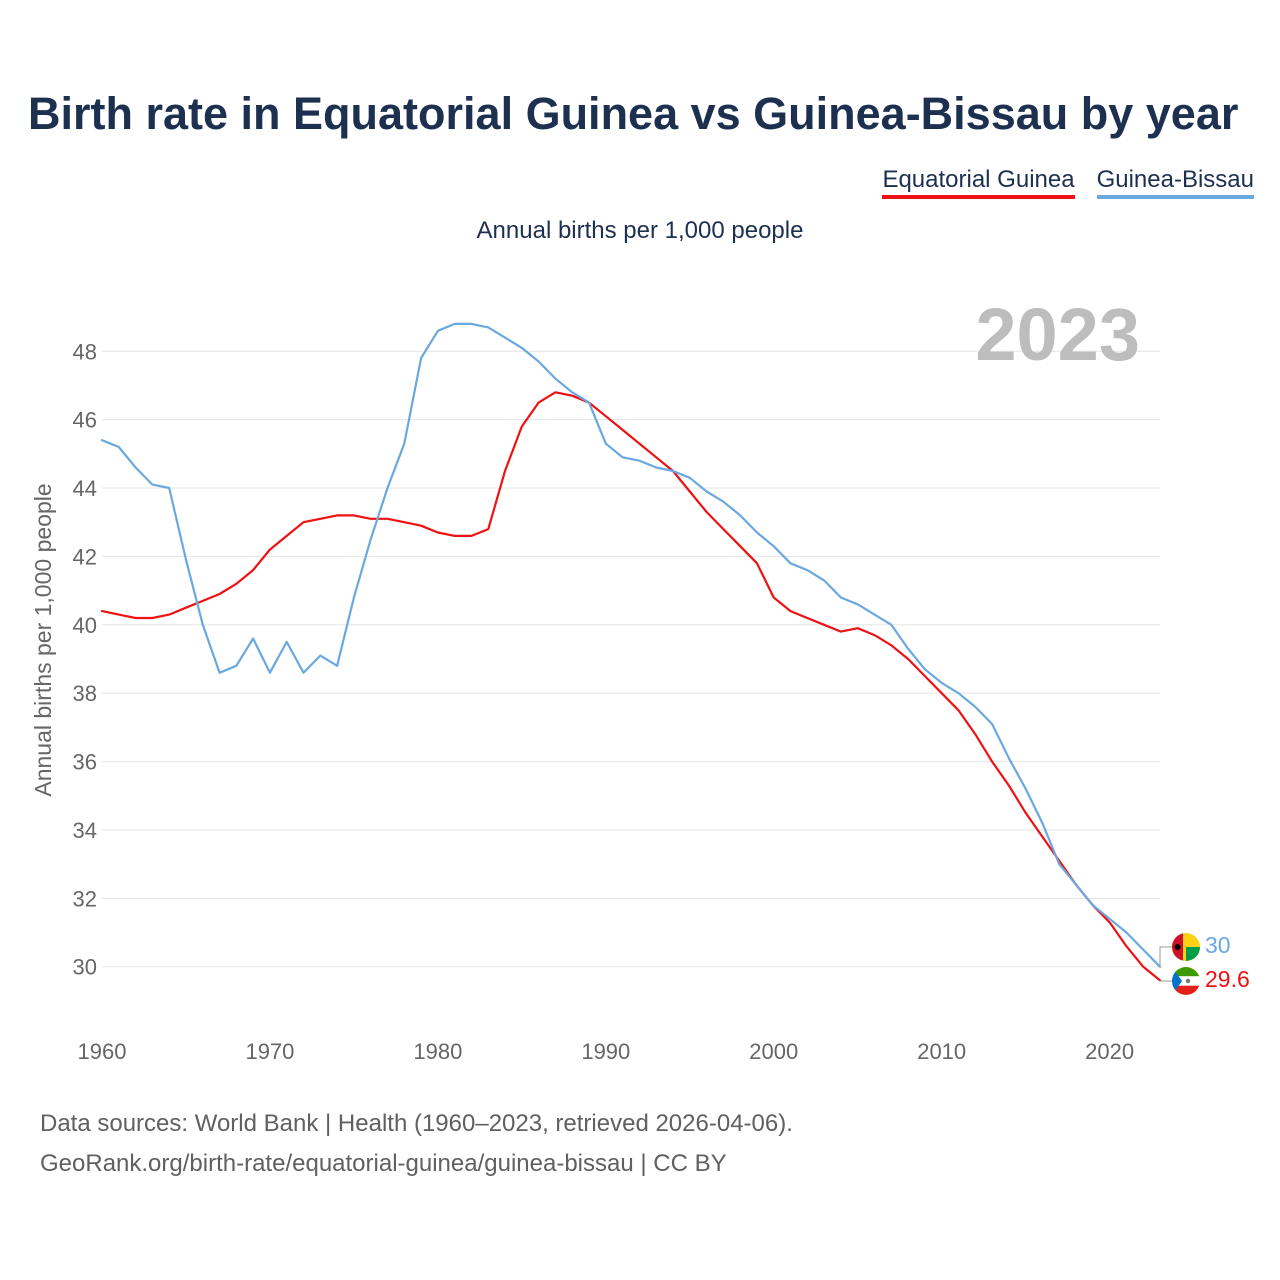 The height and width of the screenshot is (1280, 1280). Describe the element at coordinates (1218, 945) in the screenshot. I see `end-value-label-guinea-bissau: 30` at that location.